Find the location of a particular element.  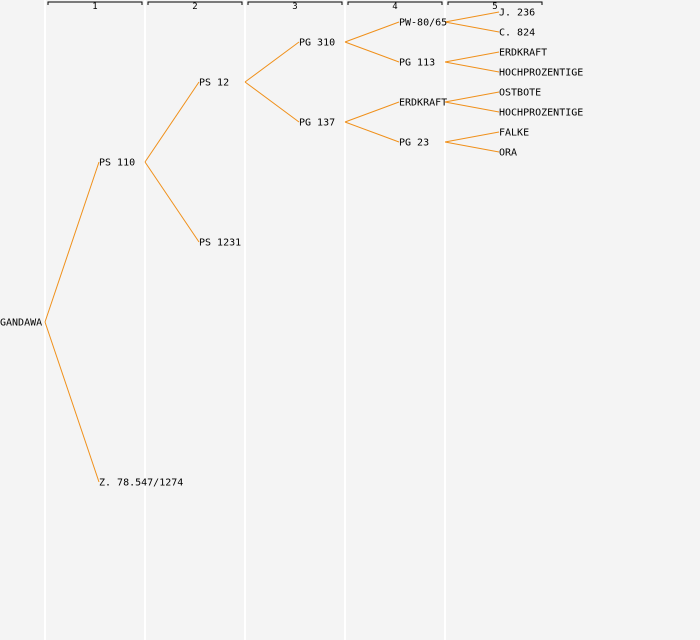

node-label: PG 137 is located at coordinates (317, 123).